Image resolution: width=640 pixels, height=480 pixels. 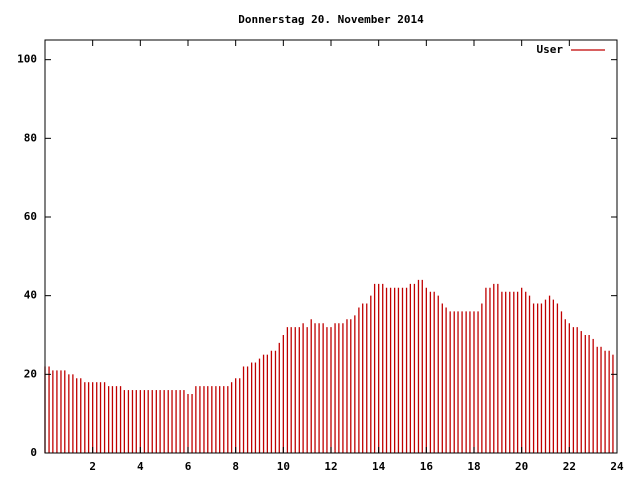 What do you see at coordinates (235, 466) in the screenshot?
I see `x-tick-label: 8` at bounding box center [235, 466].